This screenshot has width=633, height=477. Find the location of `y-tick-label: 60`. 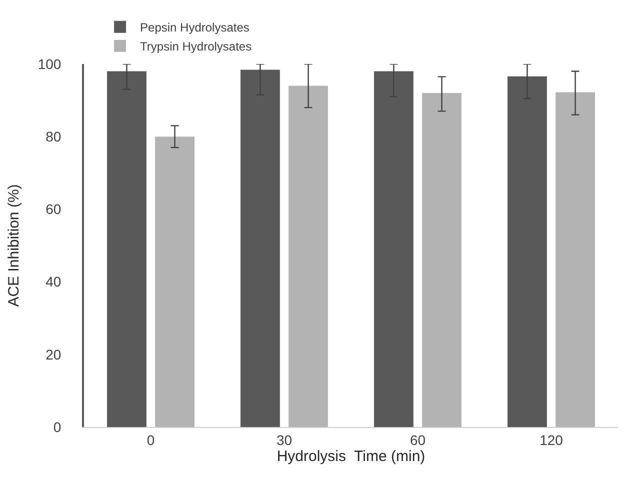

y-tick-label: 60 is located at coordinates (54, 209).